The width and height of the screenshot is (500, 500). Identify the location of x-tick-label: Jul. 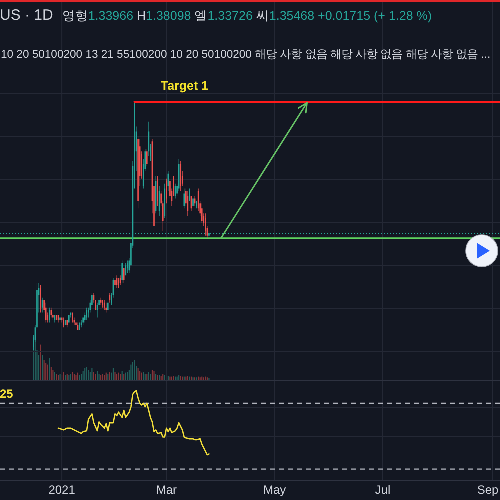
(383, 490).